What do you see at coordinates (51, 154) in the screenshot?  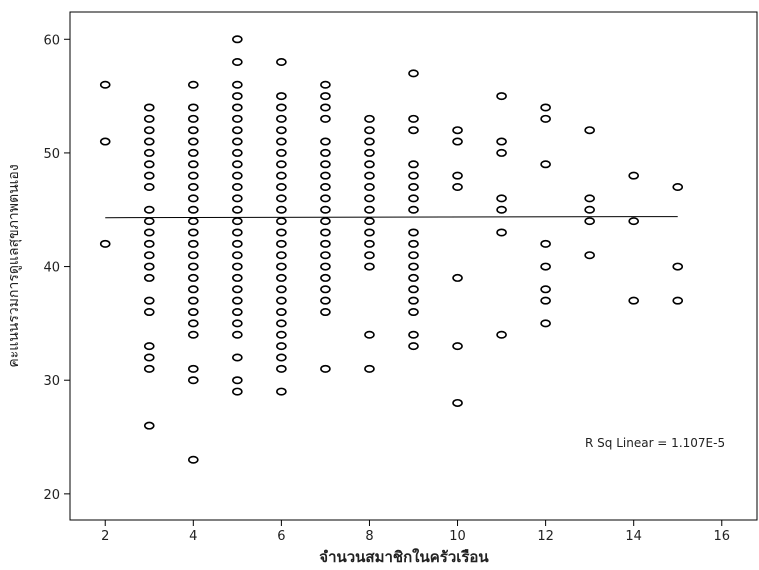 I see `y-tick-label: 50` at bounding box center [51, 154].